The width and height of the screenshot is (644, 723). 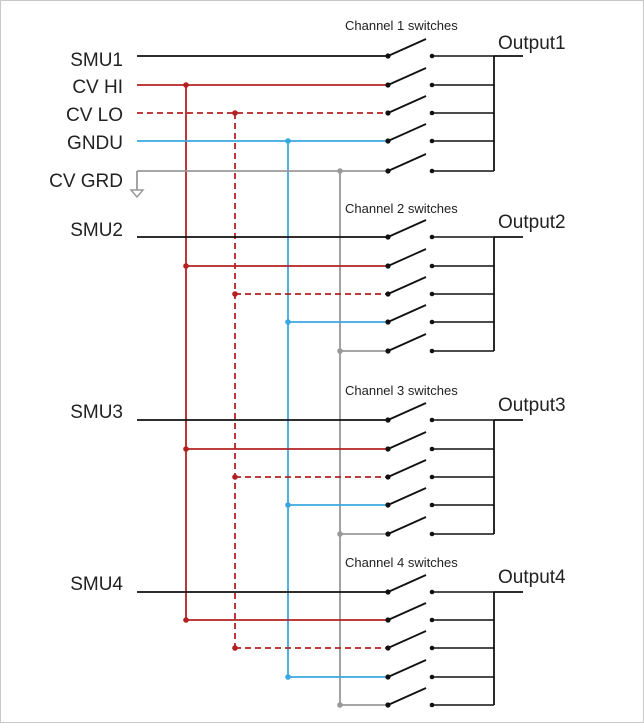 I want to click on bank-1-switch-3-blade, so click(x=407, y=104).